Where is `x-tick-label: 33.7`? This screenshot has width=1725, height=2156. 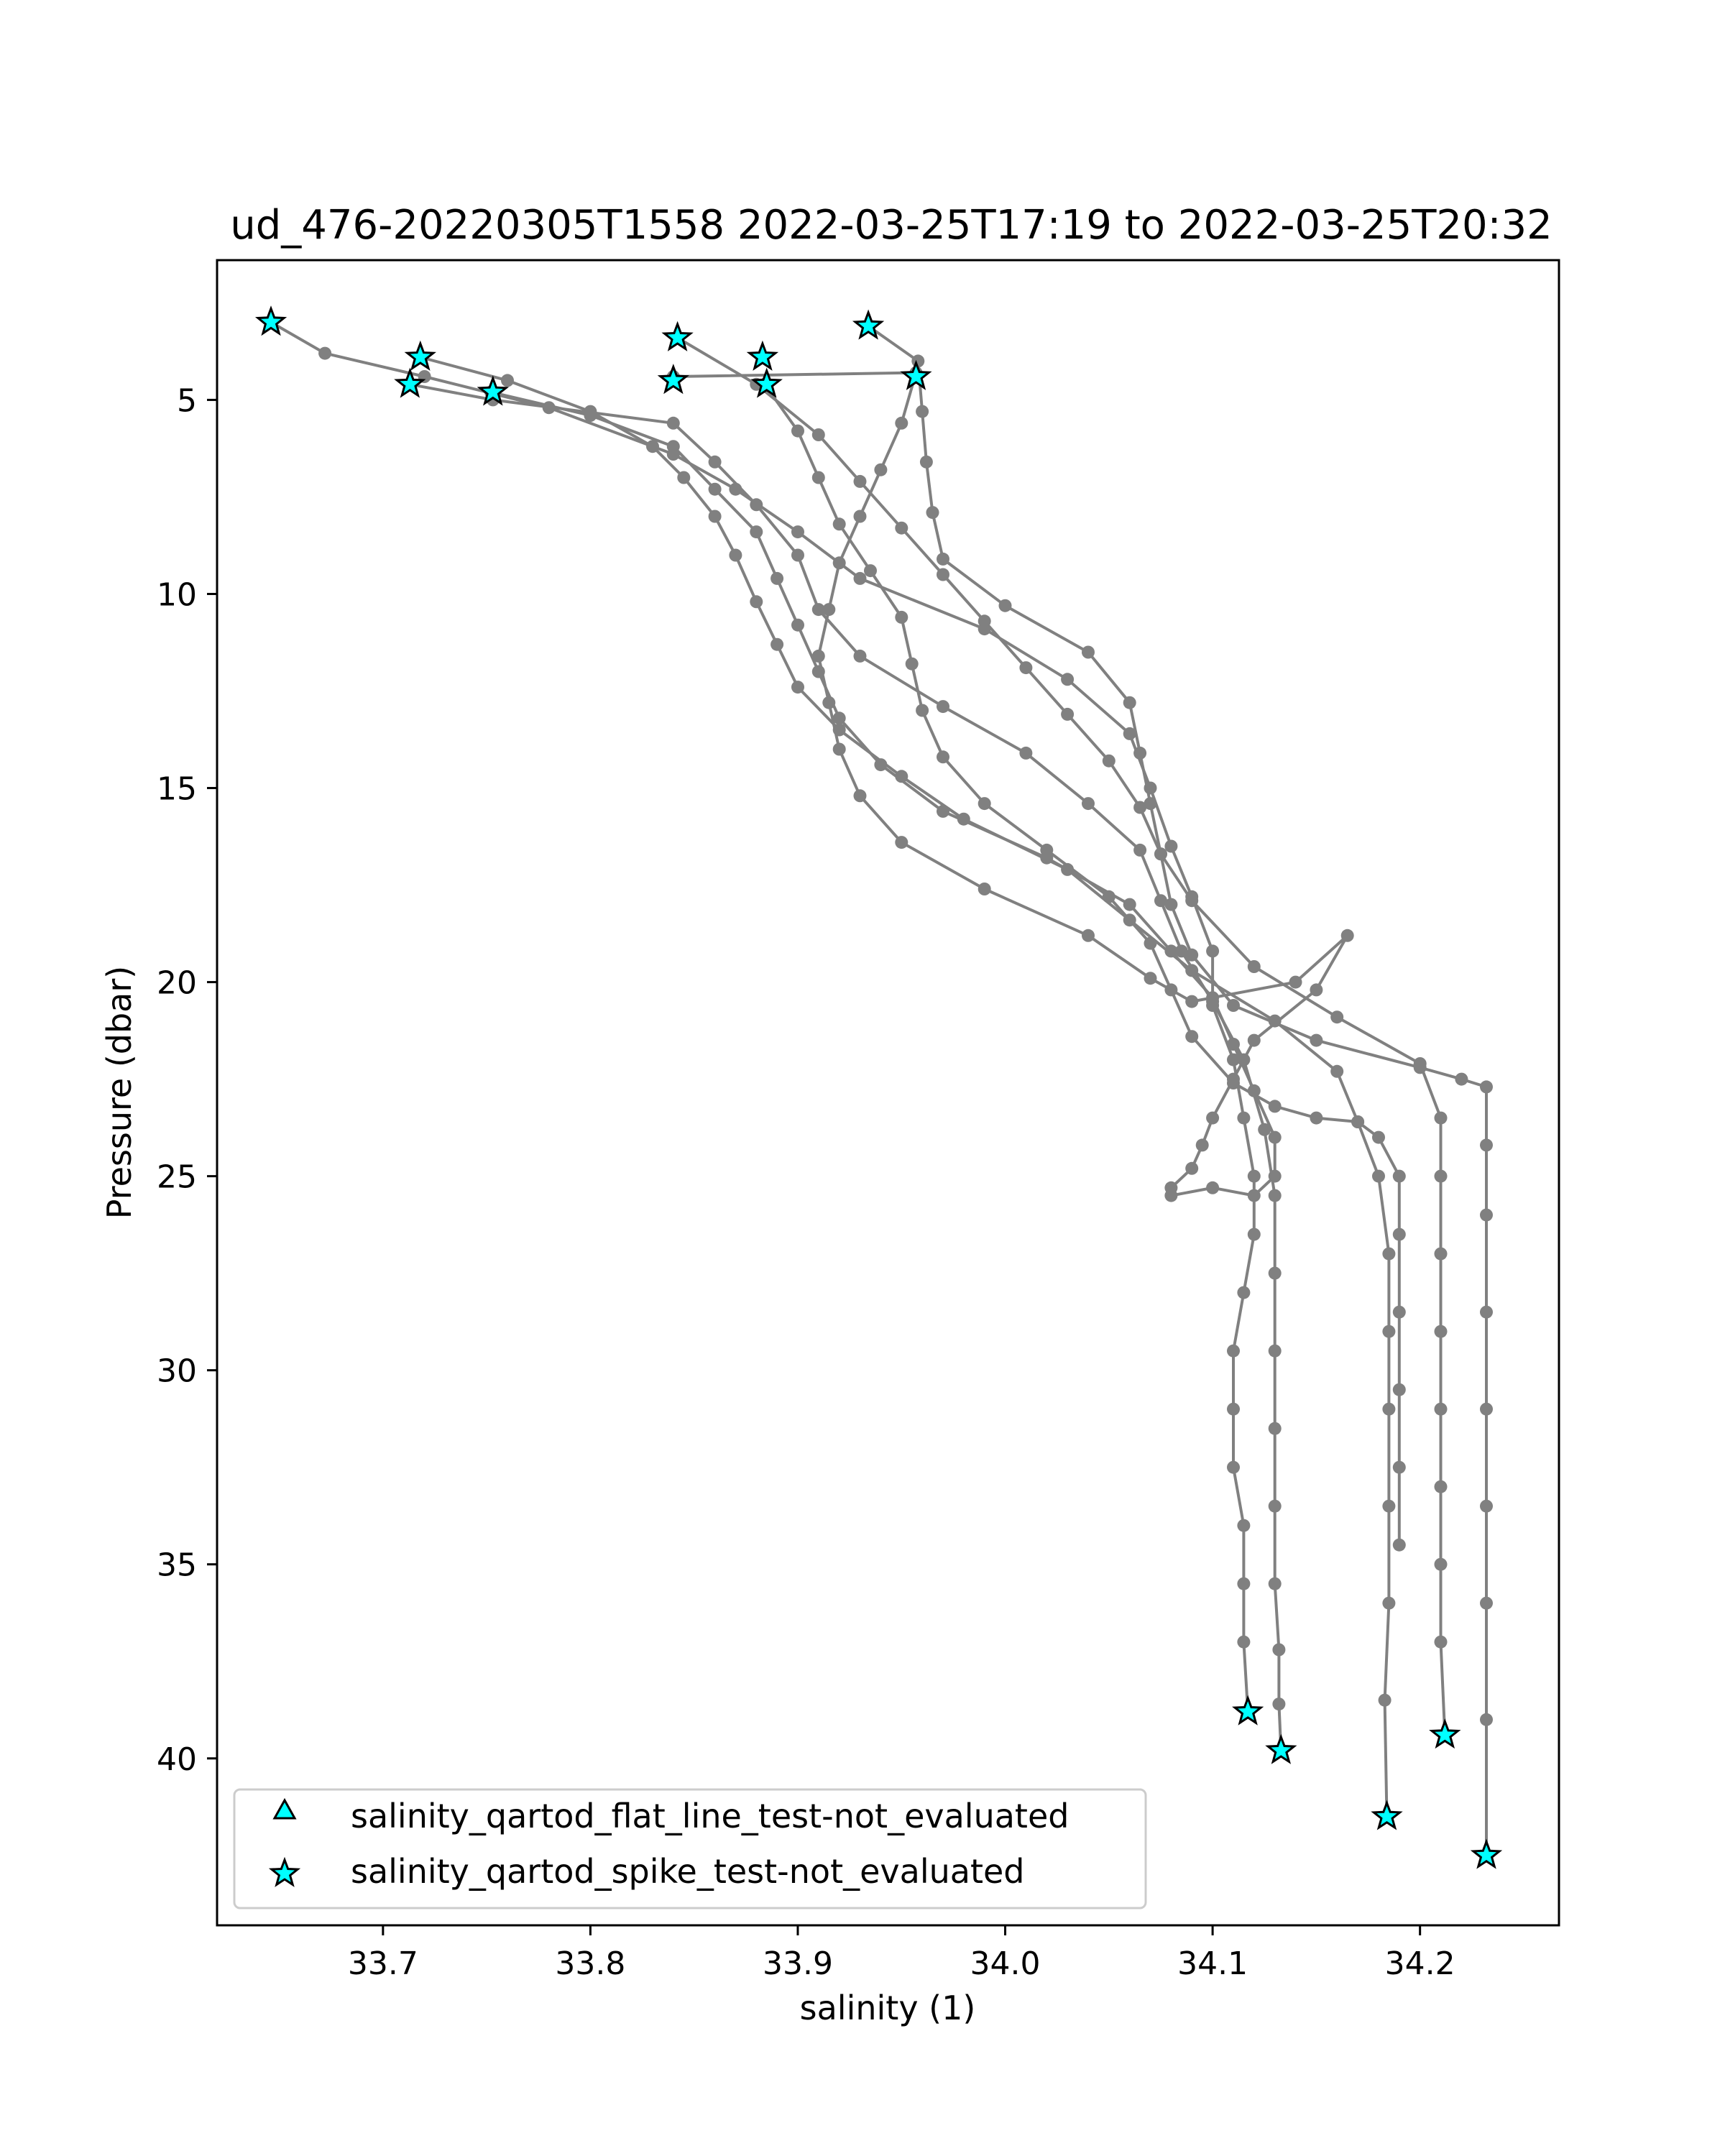 x-tick-label: 33.7 is located at coordinates (383, 1964).